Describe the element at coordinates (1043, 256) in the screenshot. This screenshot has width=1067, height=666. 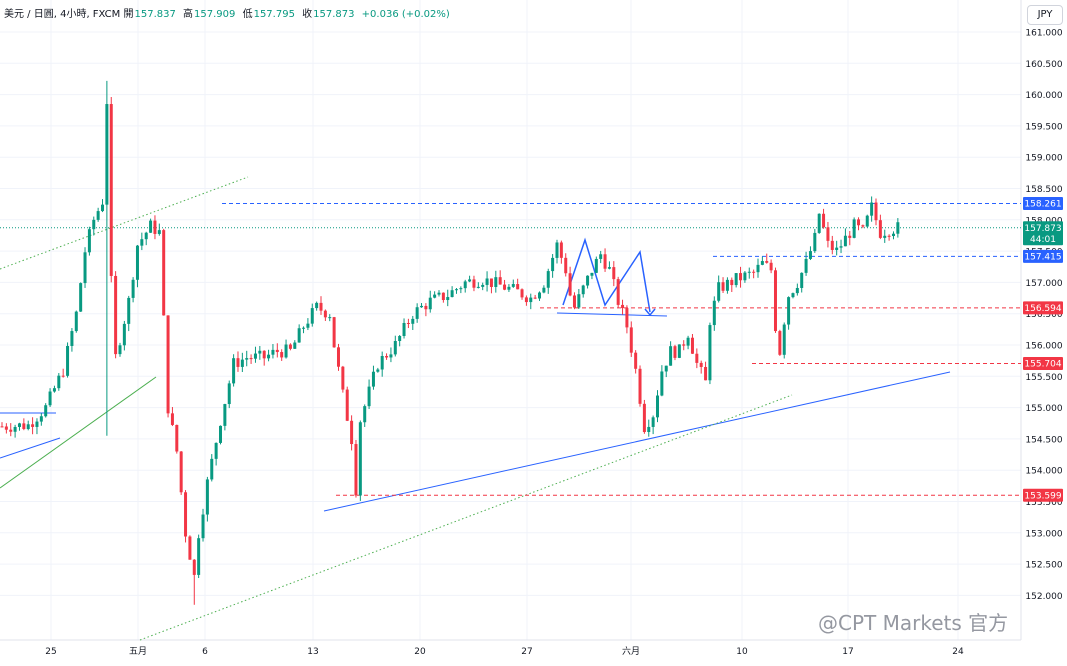
I see `level-tag-157.415-bg` at that location.